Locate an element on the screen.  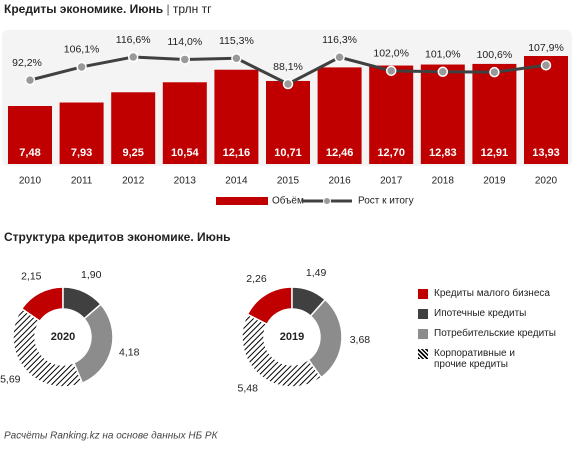
line-label: 115,3% is located at coordinates (236, 41).